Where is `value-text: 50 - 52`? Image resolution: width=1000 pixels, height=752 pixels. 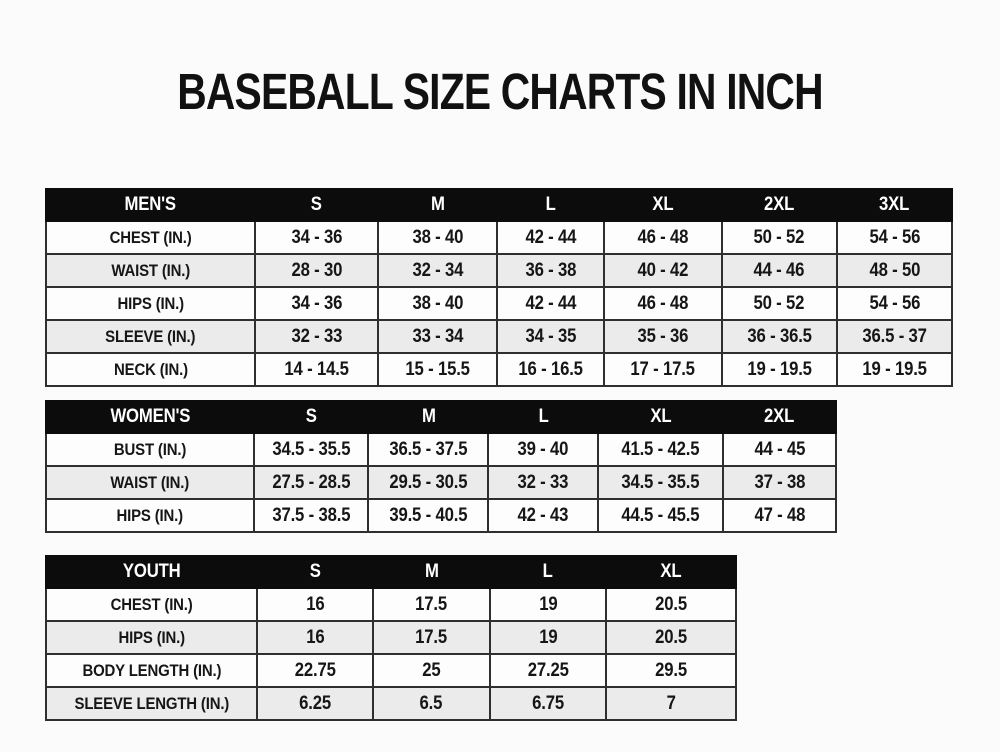 value-text: 50 - 52 is located at coordinates (779, 237).